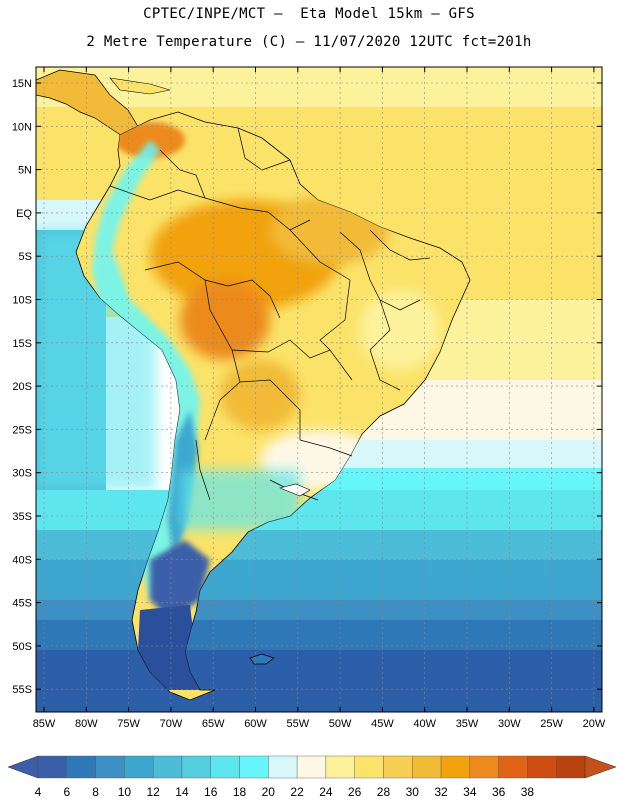 Image resolution: width=618 pixels, height=805 pixels. What do you see at coordinates (509, 724) in the screenshot?
I see `lon-label: 30W` at bounding box center [509, 724].